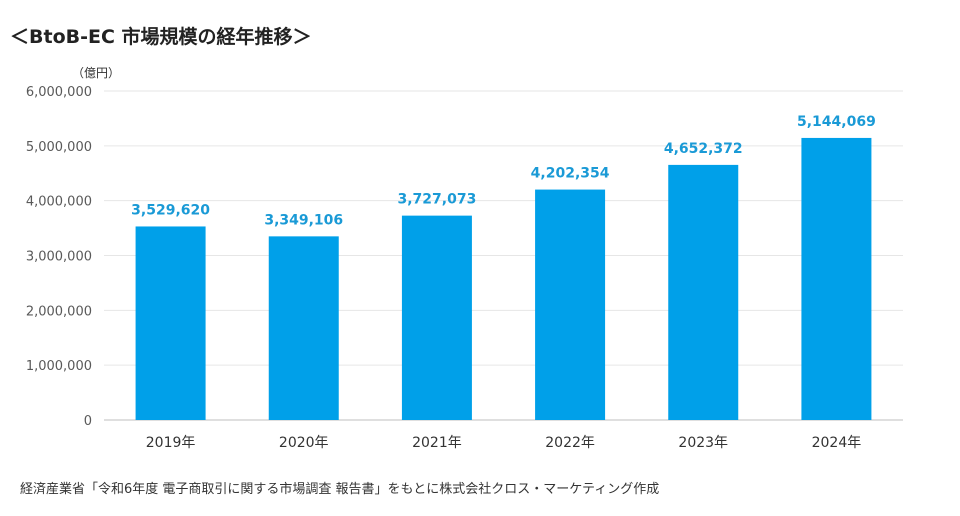 The width and height of the screenshot is (960, 516). Describe the element at coordinates (59, 202) in the screenshot. I see `y-tick-label: 4,000,000` at that location.